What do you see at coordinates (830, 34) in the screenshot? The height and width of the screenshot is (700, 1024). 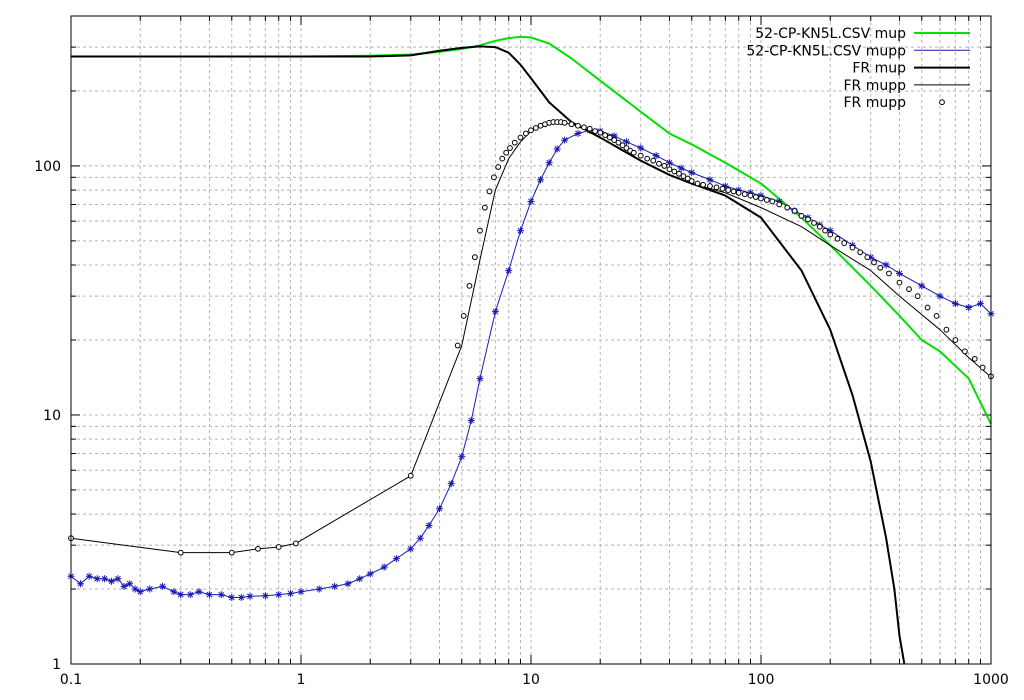 I see `legend-label: 52-CP-KN5L.CSV mup` at bounding box center [830, 34].